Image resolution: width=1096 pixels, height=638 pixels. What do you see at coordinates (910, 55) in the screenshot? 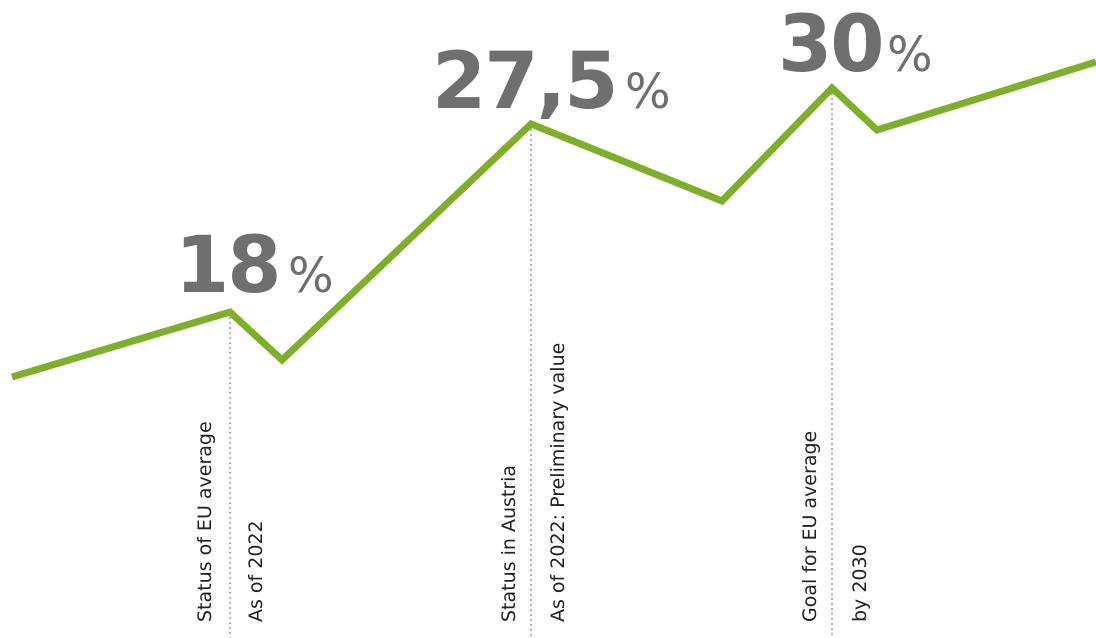
I see `unit-eu-goal: %` at bounding box center [910, 55].